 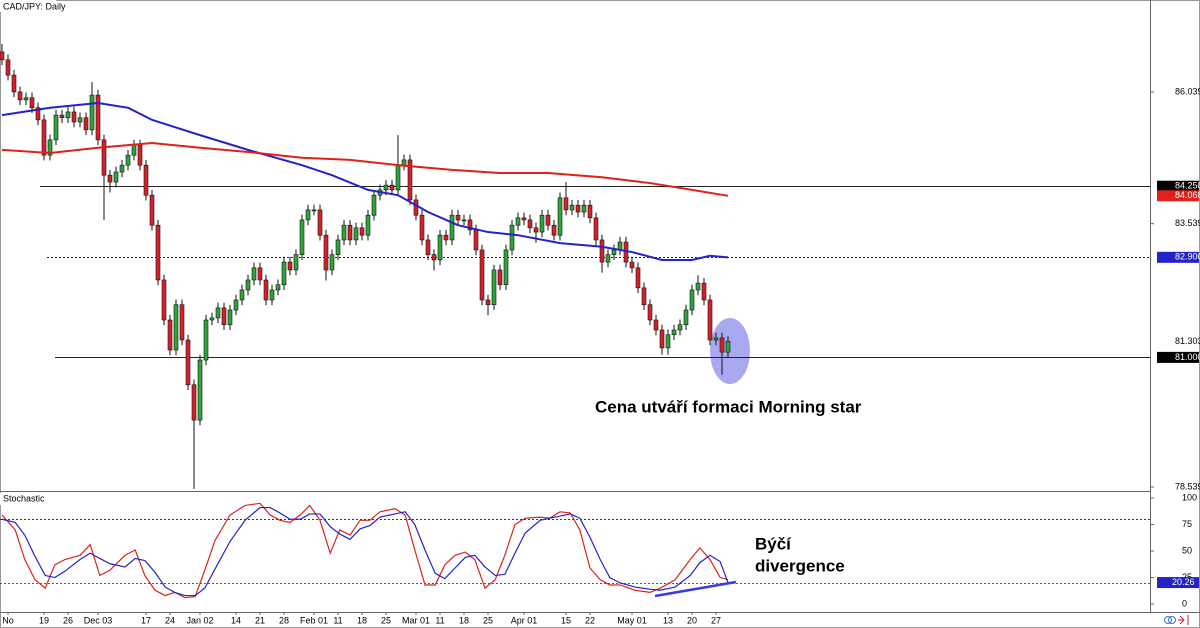 What do you see at coordinates (728, 406) in the screenshot?
I see `pattern-annotation: Cena utváří formaci Morning star` at bounding box center [728, 406].